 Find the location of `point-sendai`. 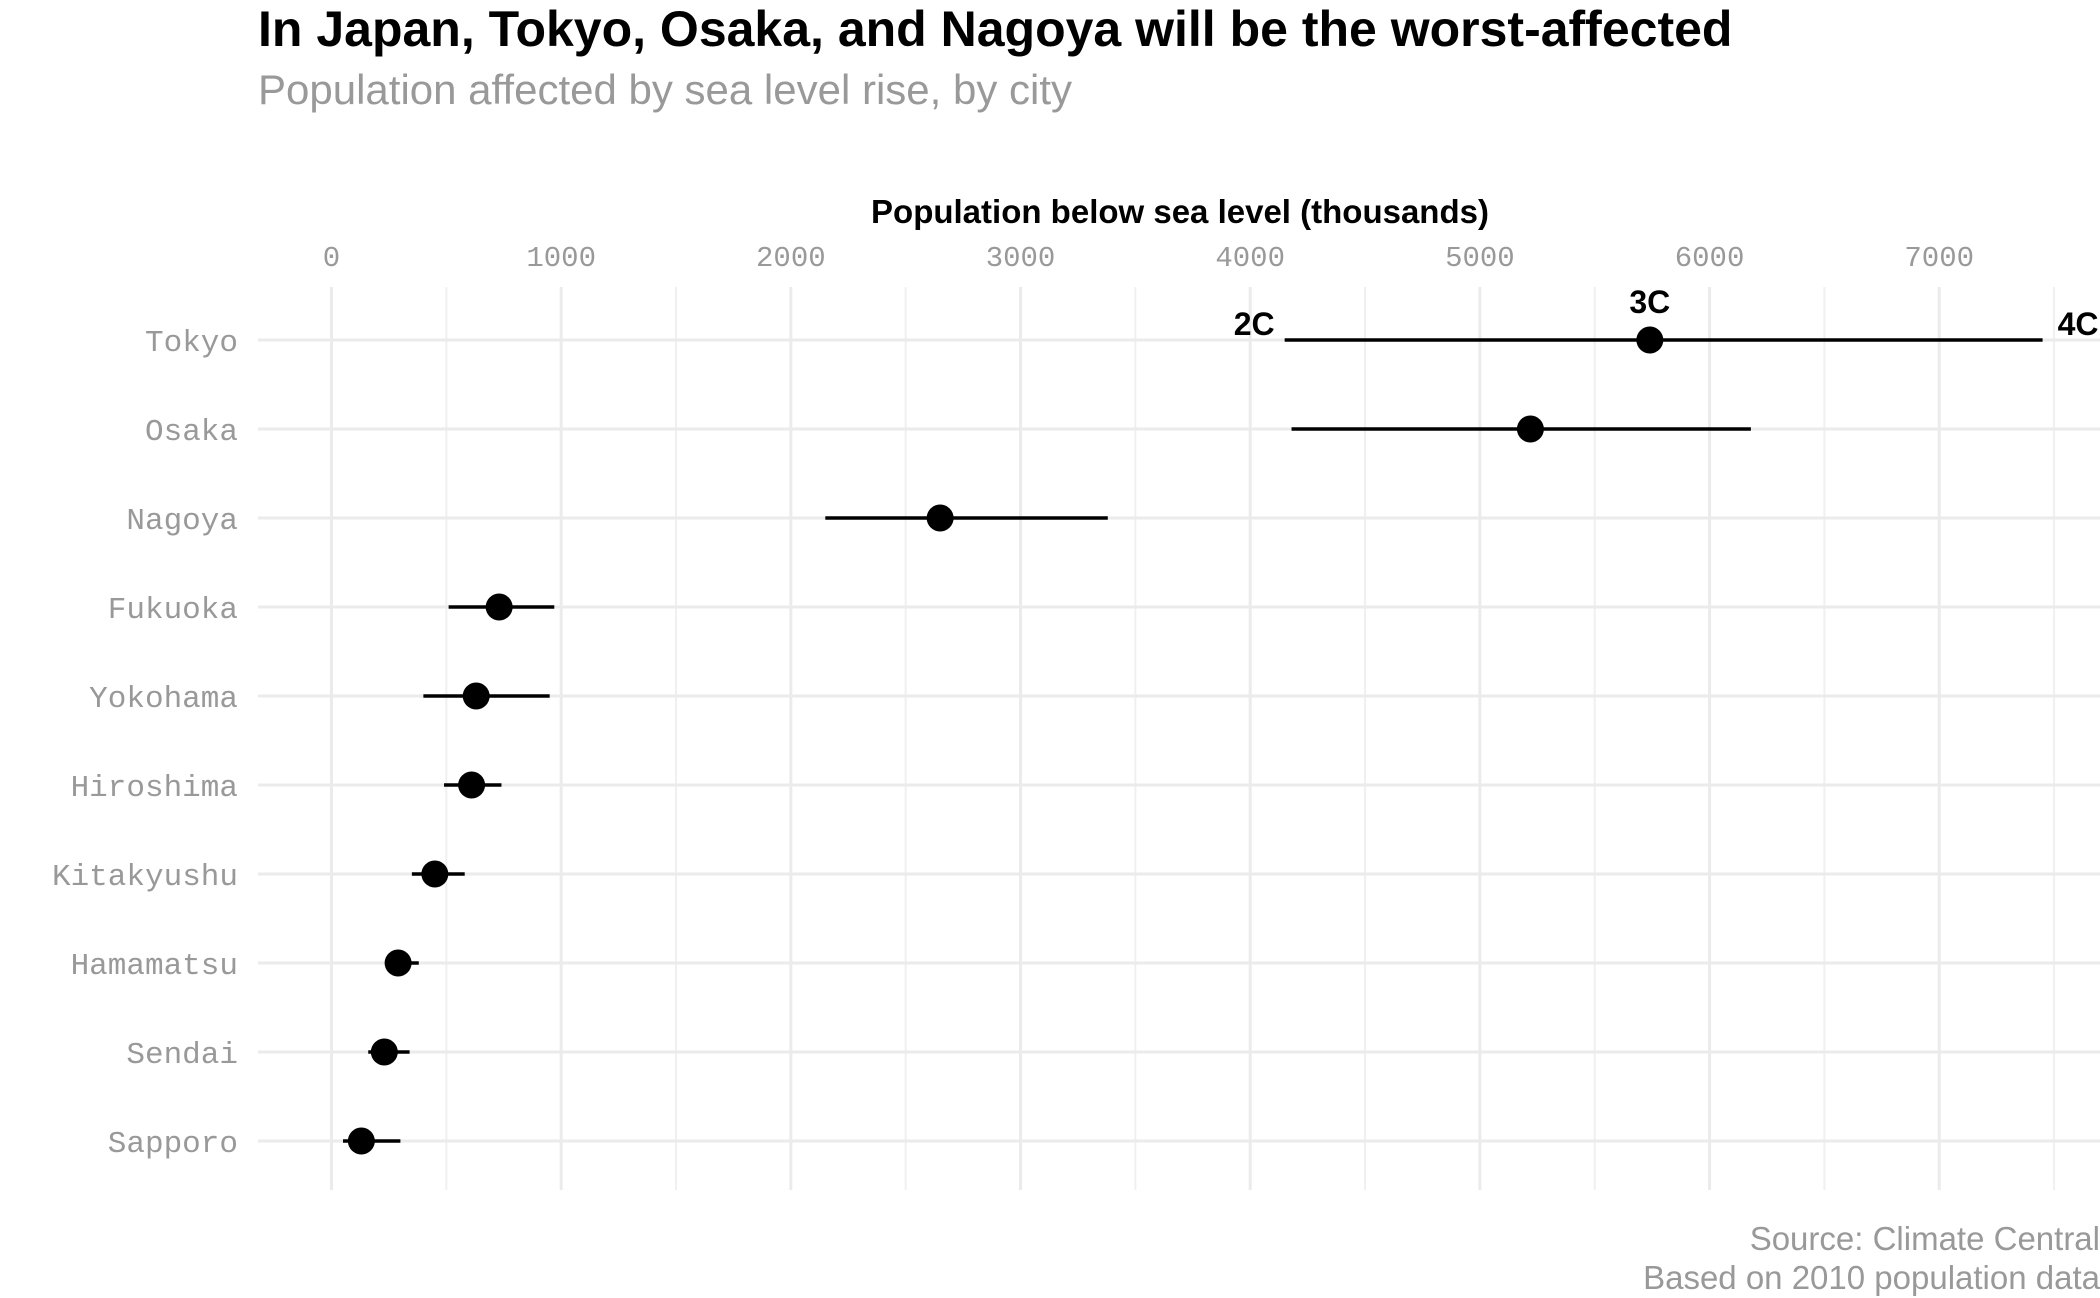

point-sendai is located at coordinates (384, 1052).